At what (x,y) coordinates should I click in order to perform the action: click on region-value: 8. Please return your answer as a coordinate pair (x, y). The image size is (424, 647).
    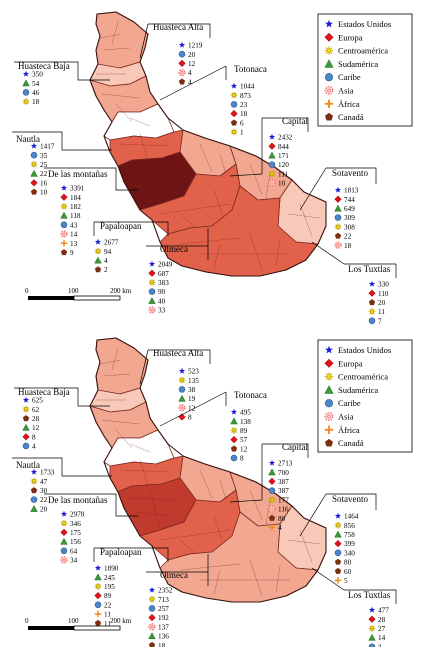
    Looking at the image, I should click on (34, 437).